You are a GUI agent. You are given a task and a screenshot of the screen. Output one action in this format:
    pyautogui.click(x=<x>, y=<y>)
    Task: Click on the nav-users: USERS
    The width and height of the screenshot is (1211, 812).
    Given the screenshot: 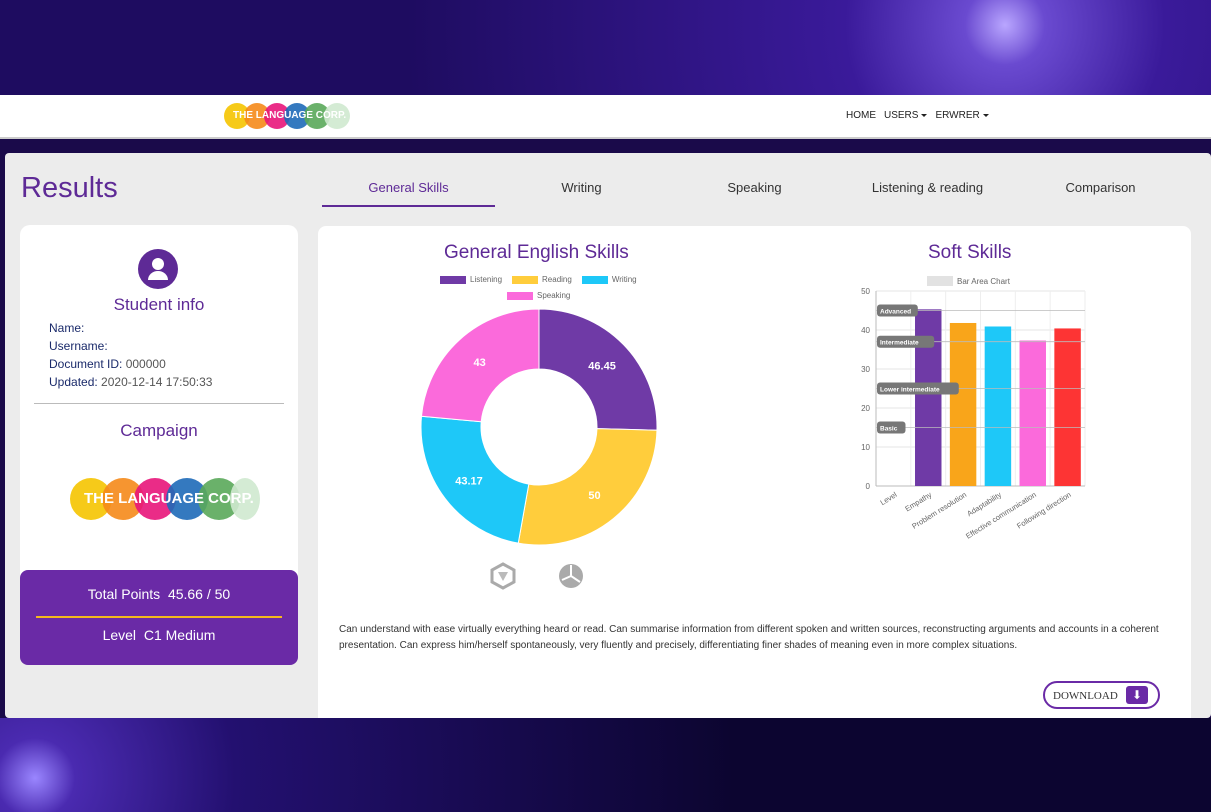 What is the action you would take?
    pyautogui.click(x=906, y=115)
    